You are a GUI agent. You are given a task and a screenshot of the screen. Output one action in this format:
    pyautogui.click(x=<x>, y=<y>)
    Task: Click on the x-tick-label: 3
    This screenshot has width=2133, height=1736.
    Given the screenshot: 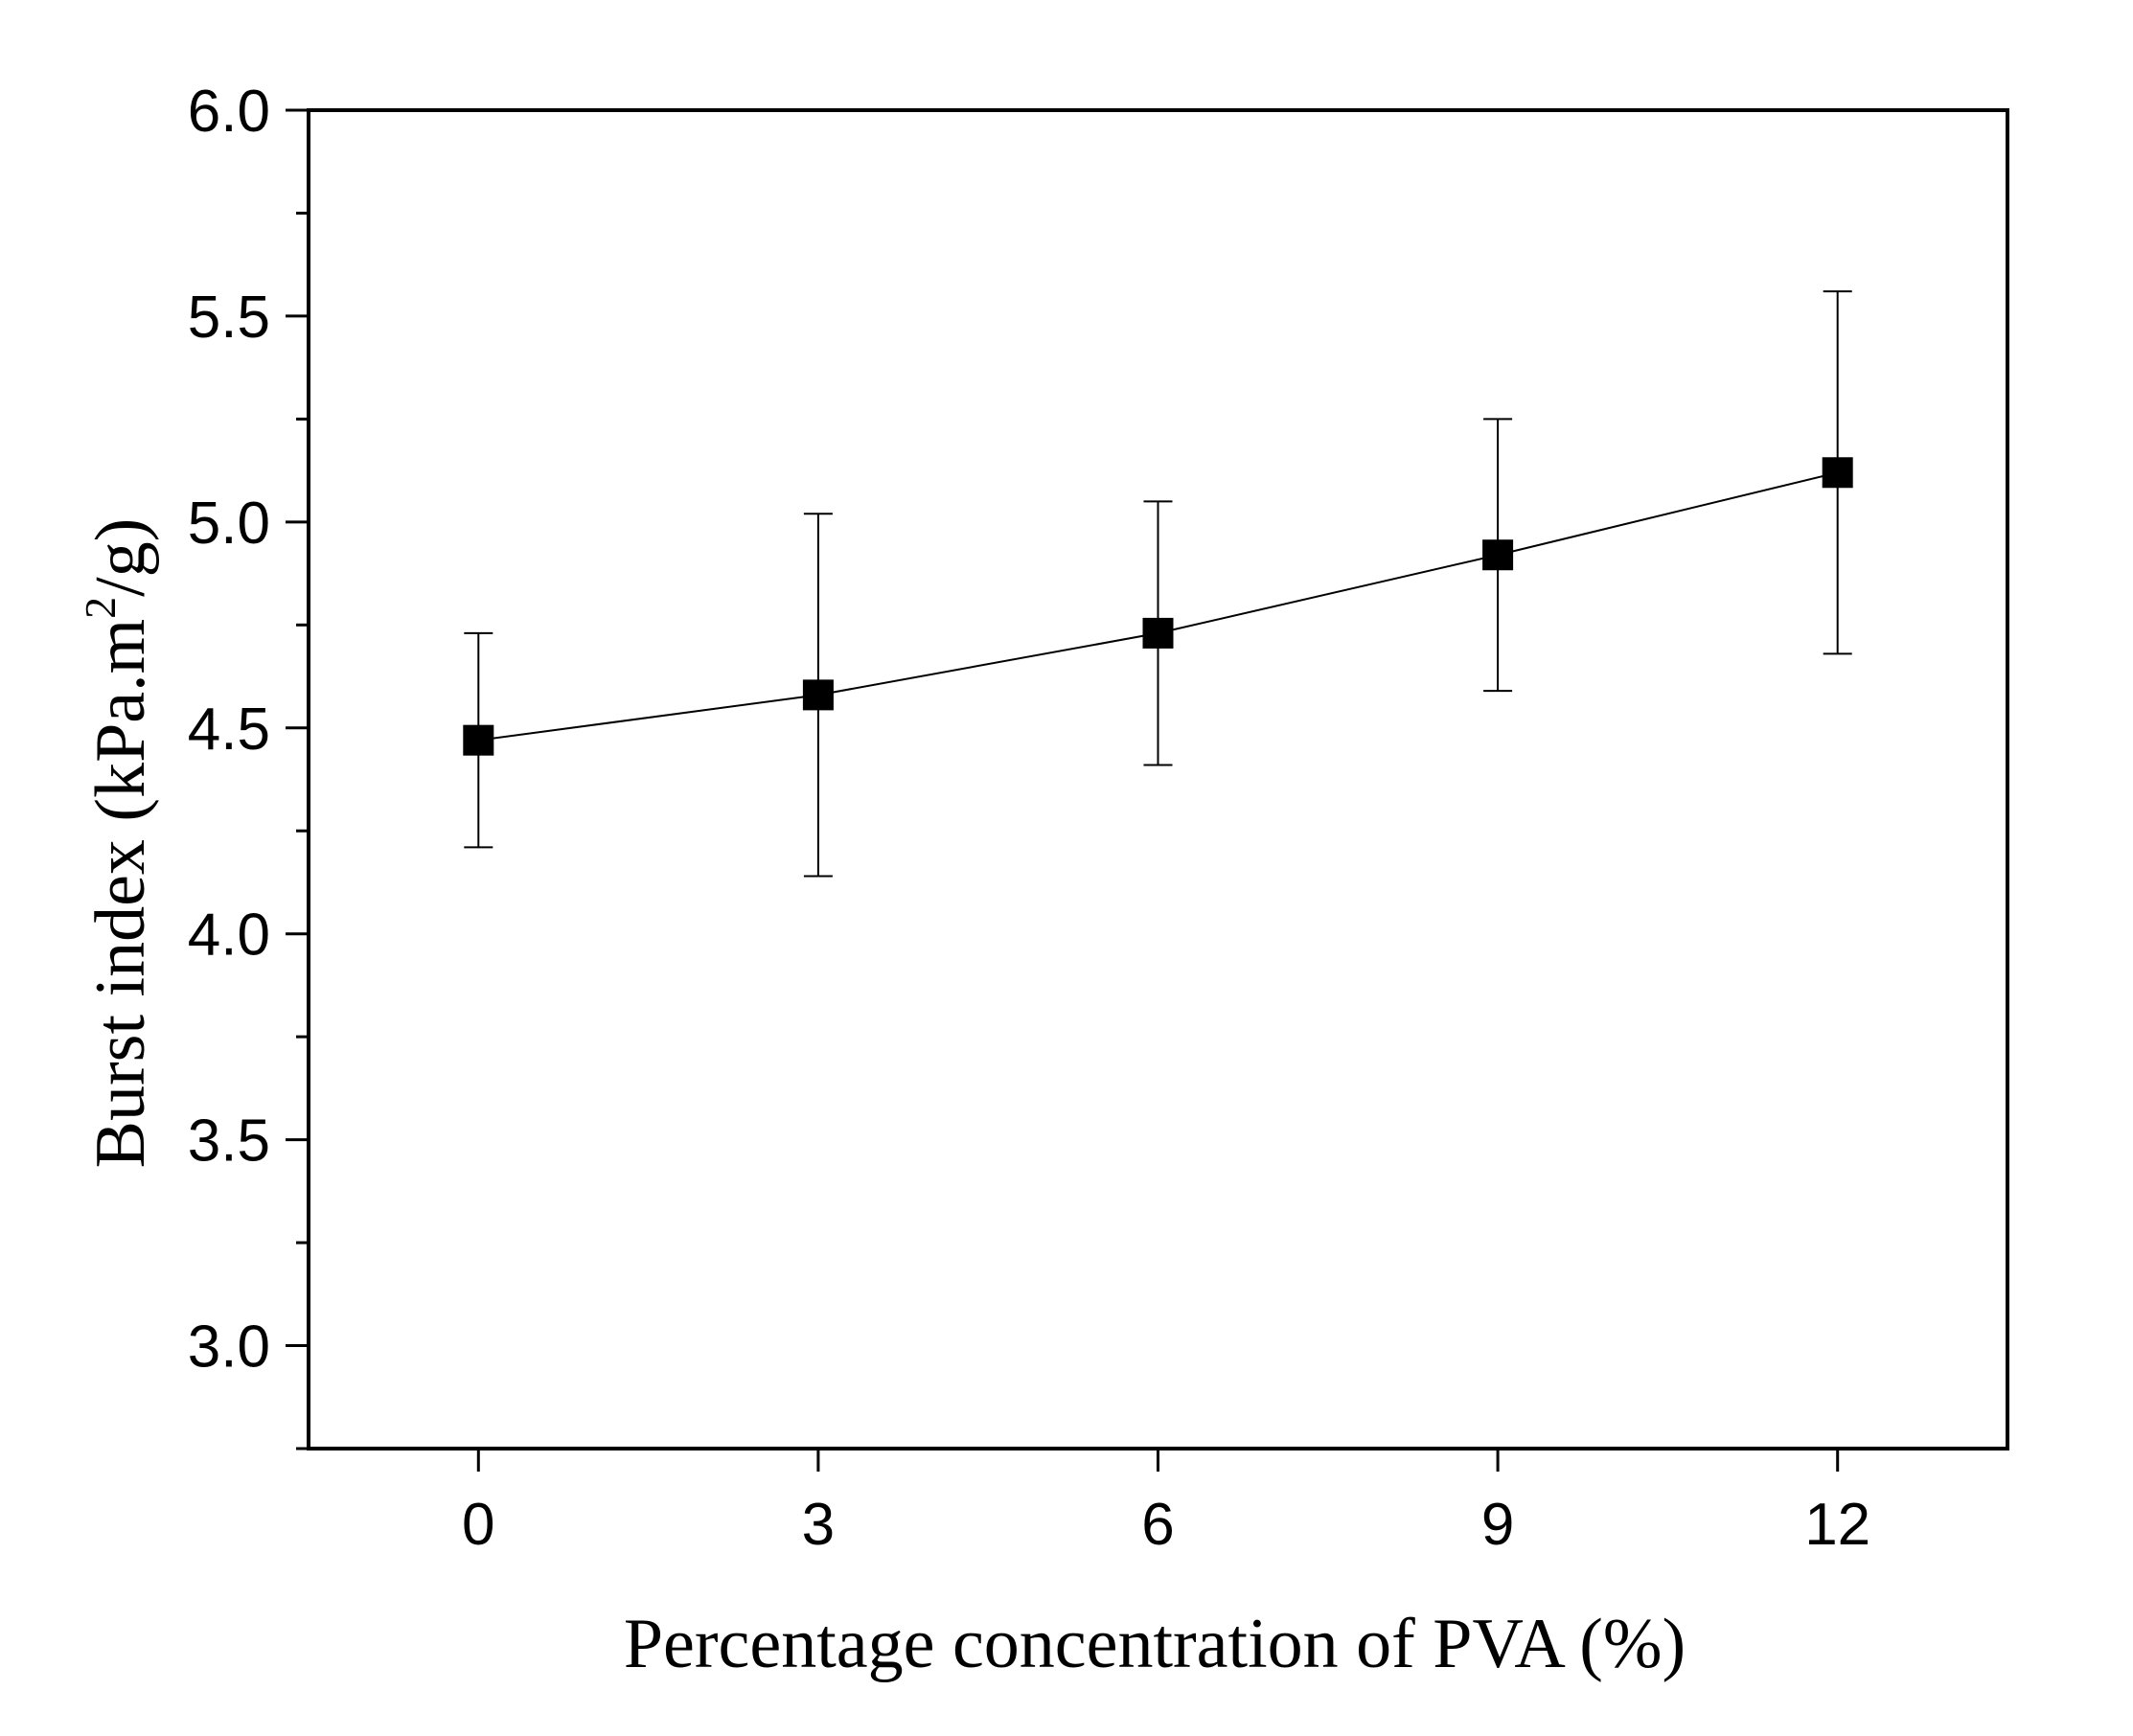 What is the action you would take?
    pyautogui.click(x=818, y=1525)
    